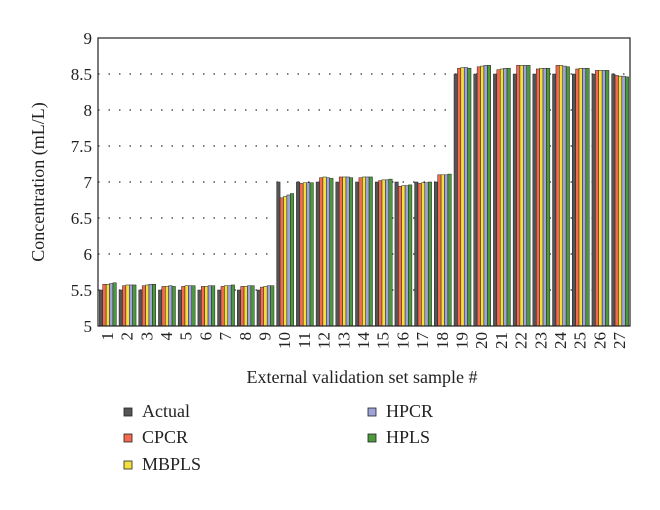 The image size is (660, 510). What do you see at coordinates (127, 336) in the screenshot?
I see `x-tick-label: 2` at bounding box center [127, 336].